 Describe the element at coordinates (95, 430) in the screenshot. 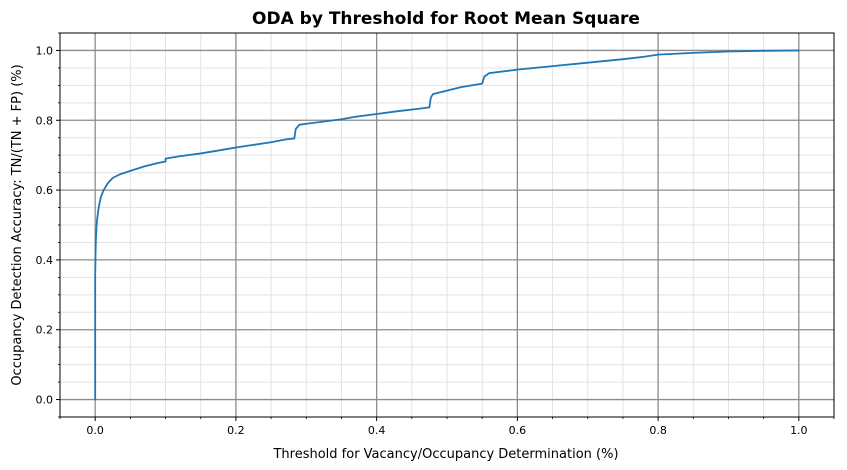

I see `x-tick-label: 0.0` at that location.